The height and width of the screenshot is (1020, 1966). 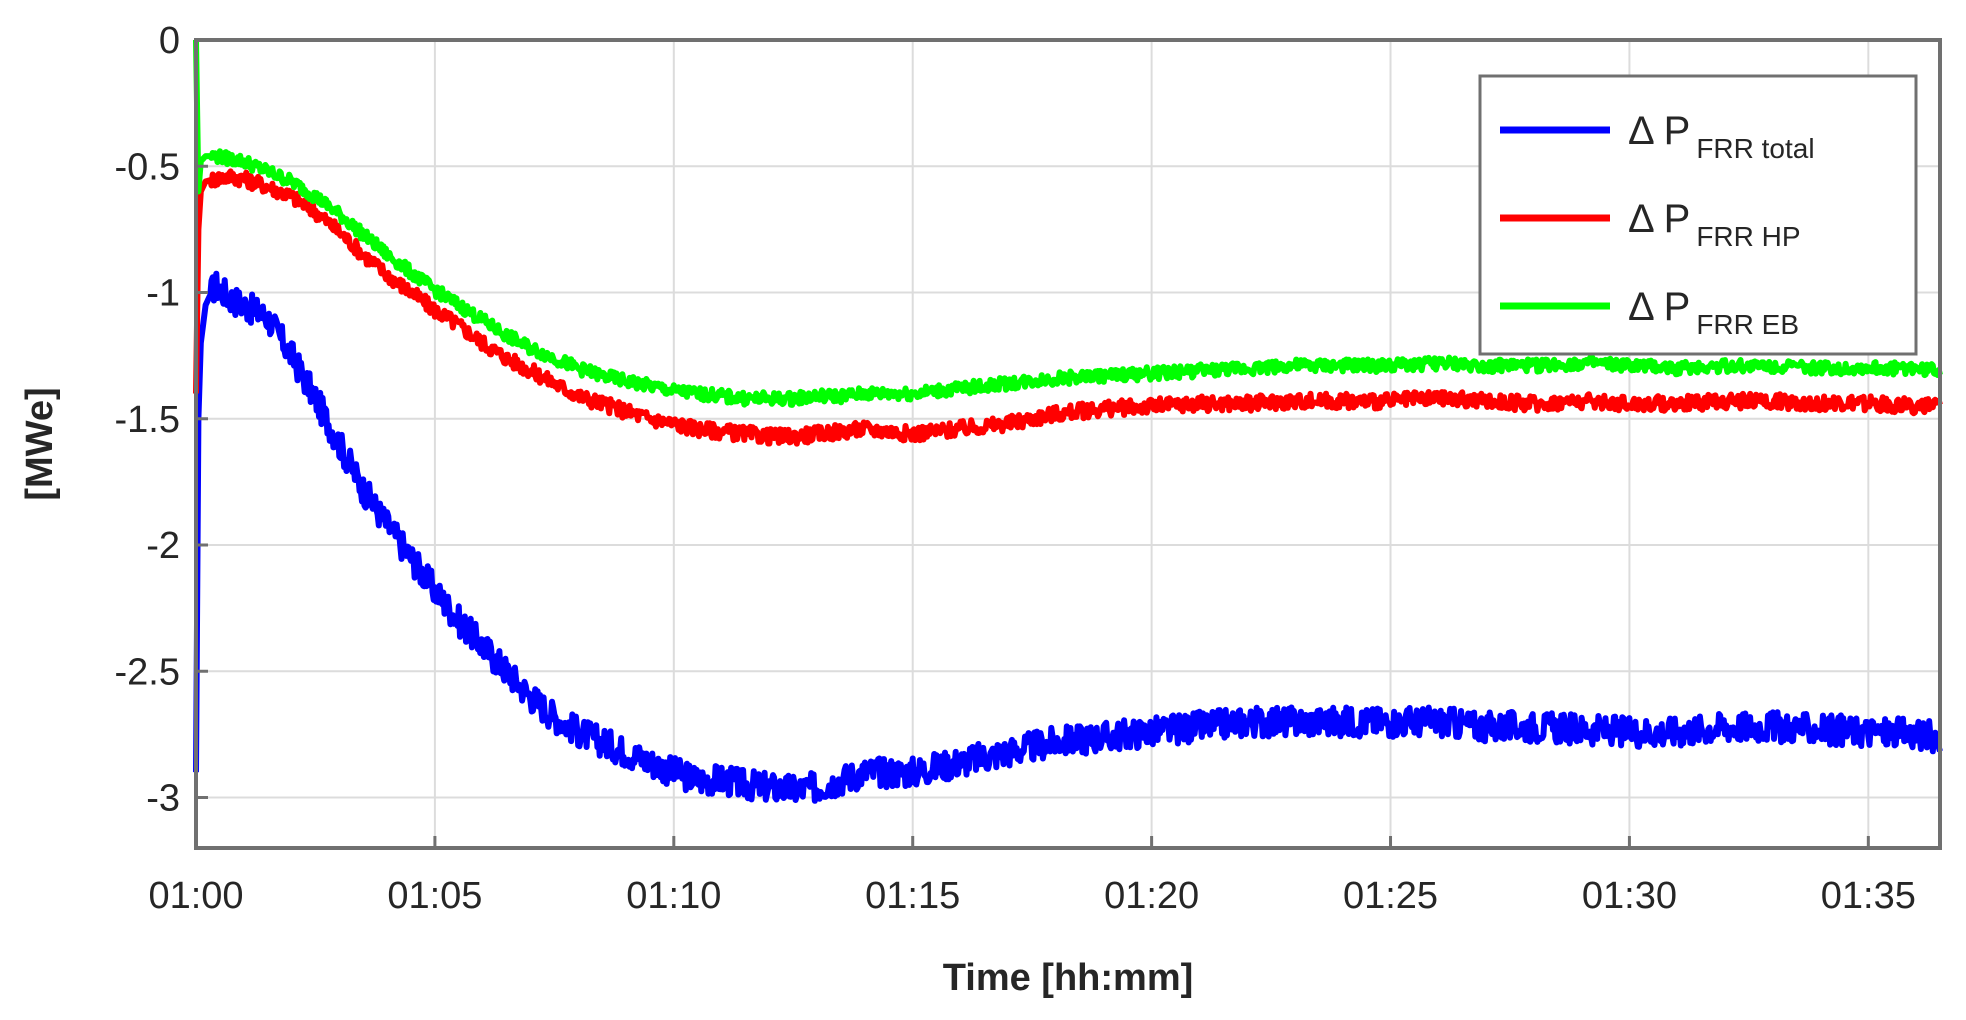 What do you see at coordinates (1755, 148) in the screenshot?
I see `legend-entry-subscript: FRR total` at bounding box center [1755, 148].